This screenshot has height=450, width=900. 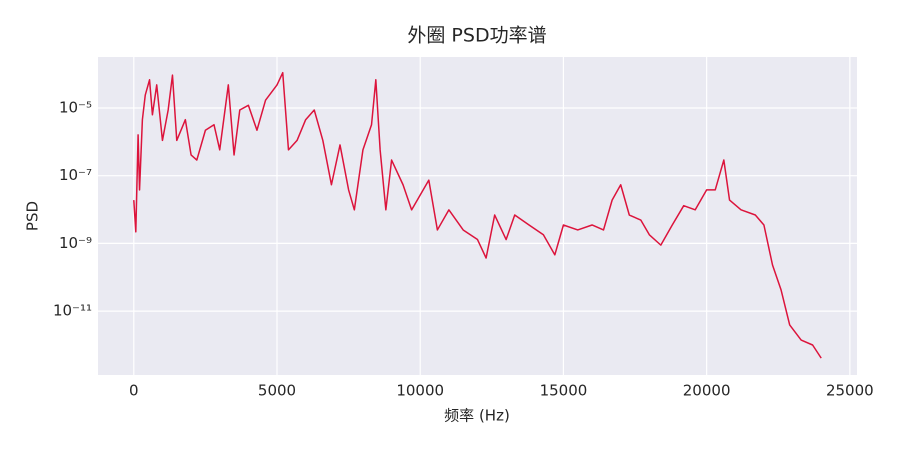 I want to click on x-axis-label: 频率 (Hz), so click(x=477, y=416).